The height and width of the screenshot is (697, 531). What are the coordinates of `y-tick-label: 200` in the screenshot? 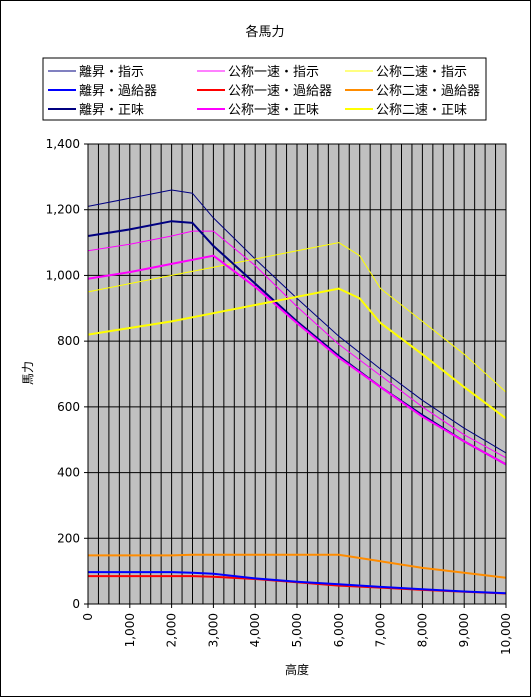 It's located at (68, 538).